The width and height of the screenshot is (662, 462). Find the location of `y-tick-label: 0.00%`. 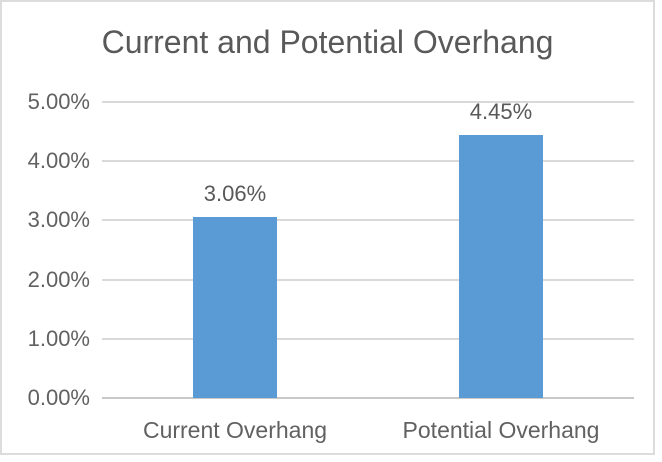

y-tick-label: 0.00% is located at coordinates (58, 397).